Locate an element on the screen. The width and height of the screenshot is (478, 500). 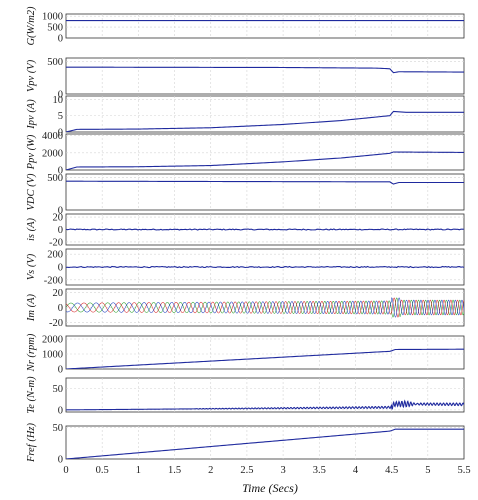
y-tick-label: -200 is located at coordinates (53, 280).